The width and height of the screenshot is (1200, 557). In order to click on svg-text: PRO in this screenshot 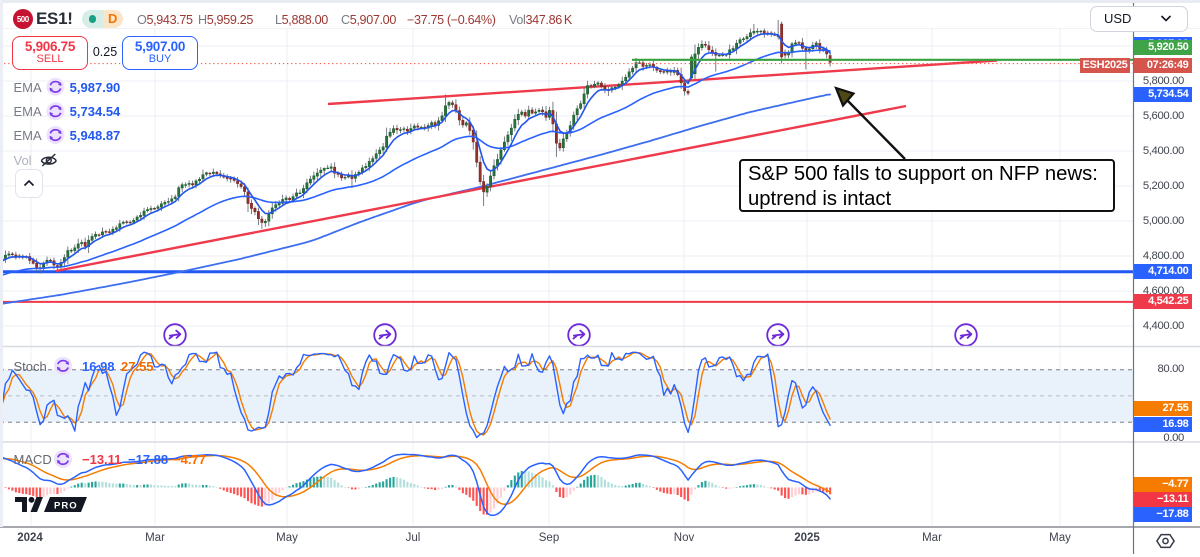, I will do `click(66, 506)`.